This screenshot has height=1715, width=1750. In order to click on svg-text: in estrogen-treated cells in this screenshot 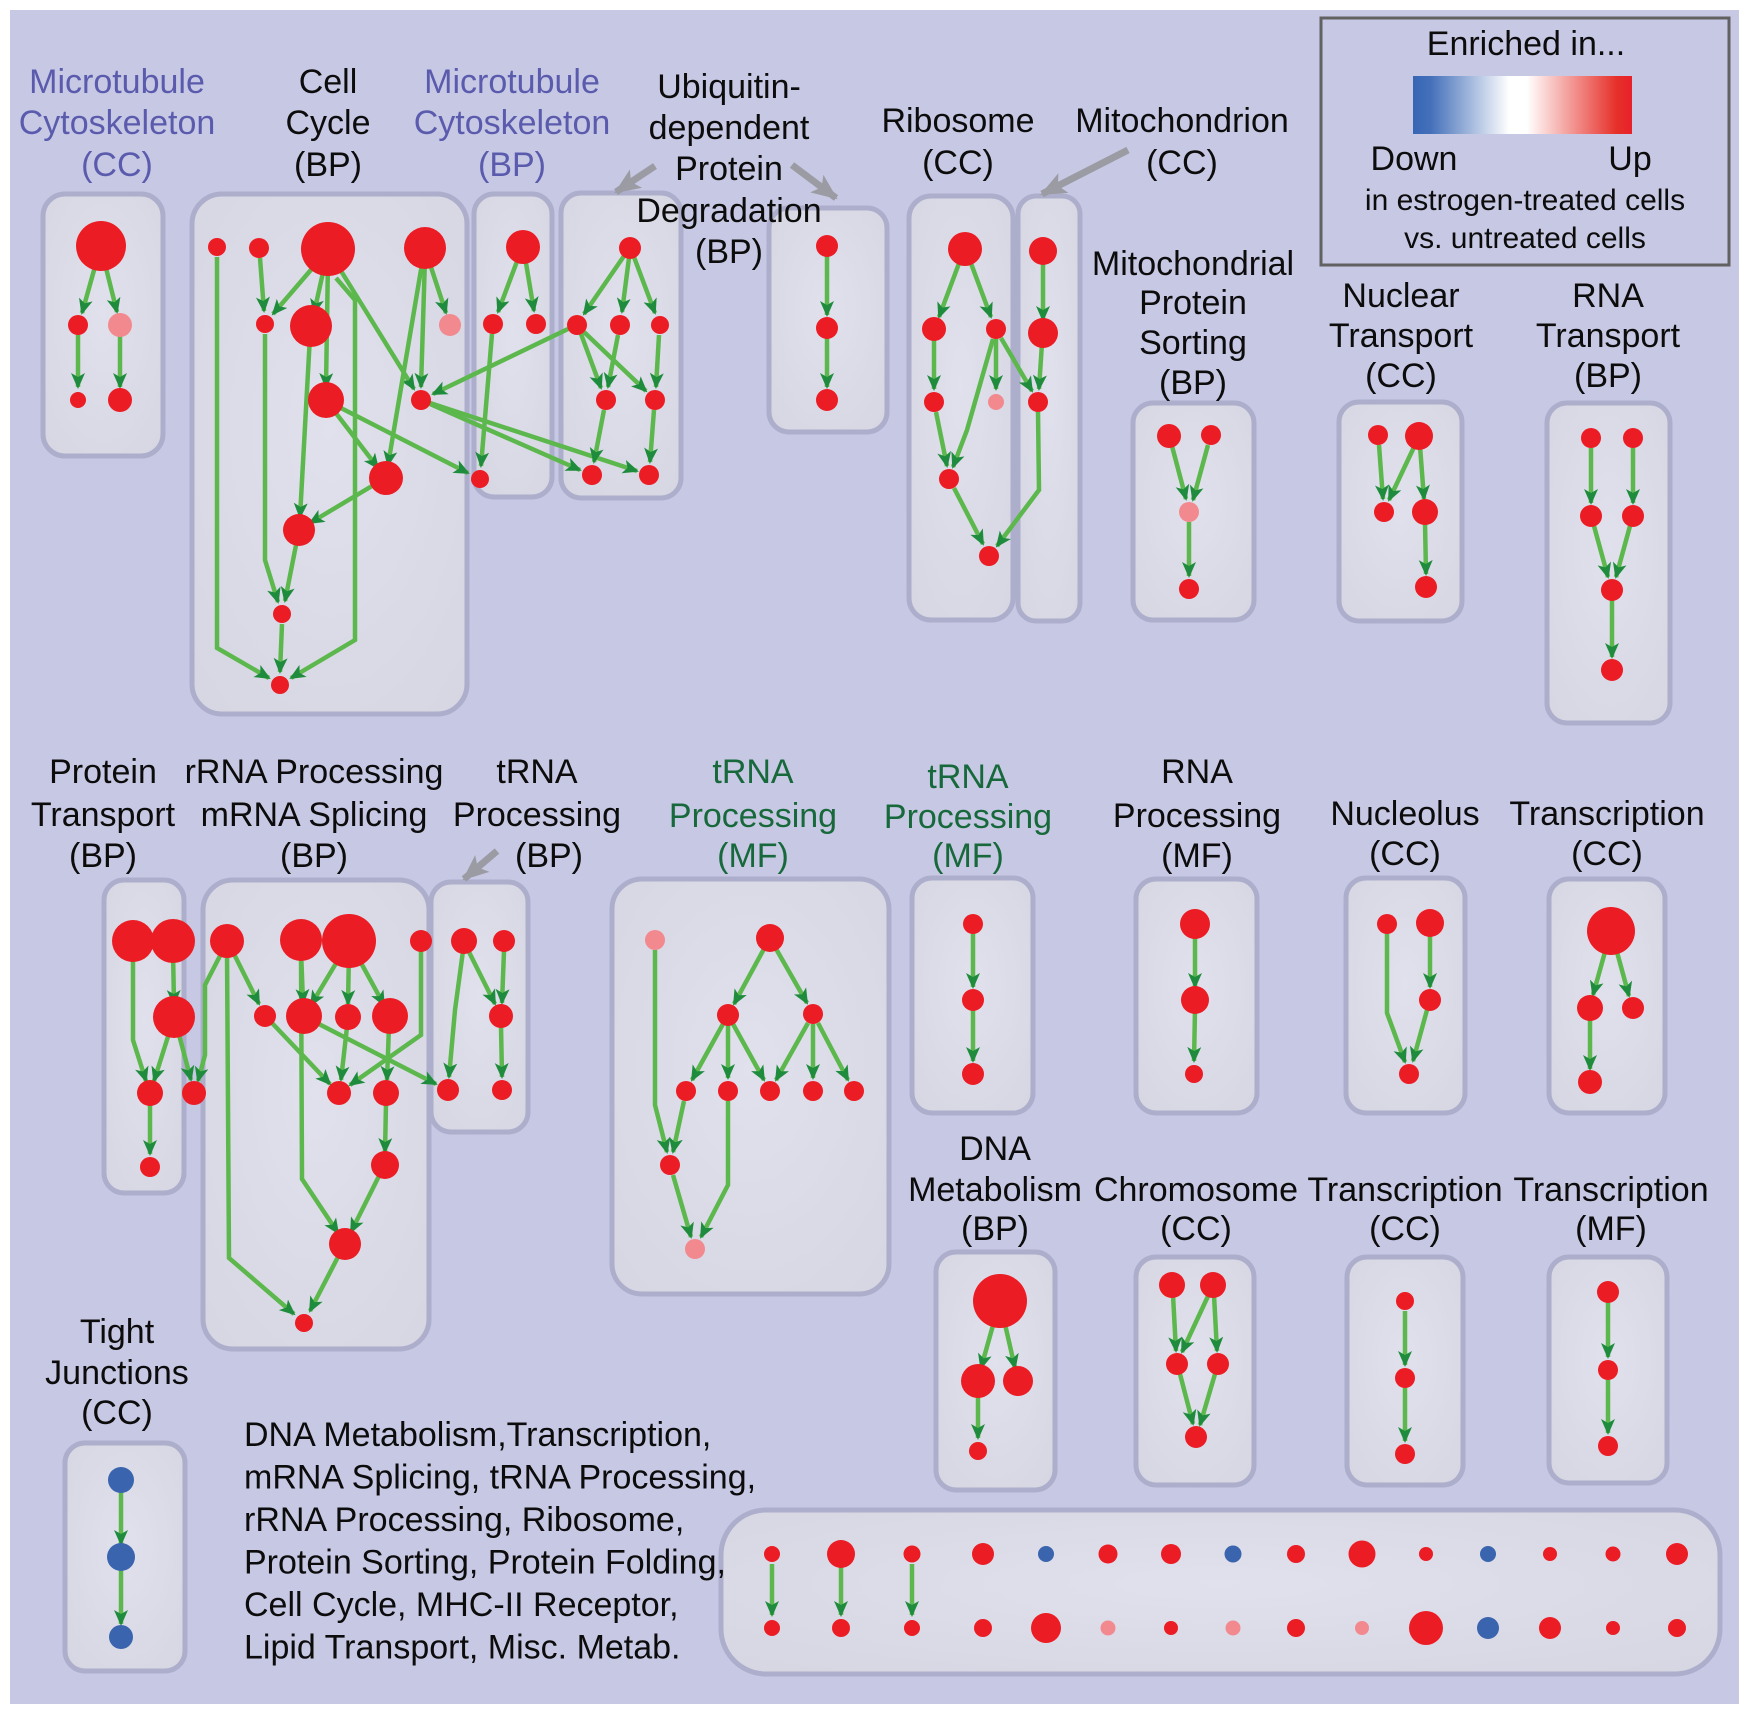, I will do `click(1525, 200)`.